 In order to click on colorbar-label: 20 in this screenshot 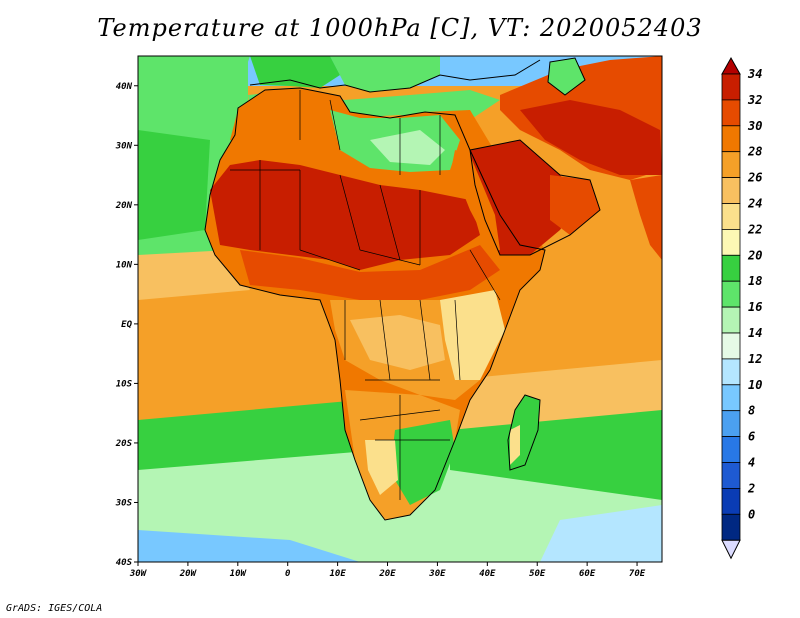, I will do `click(754, 255)`.